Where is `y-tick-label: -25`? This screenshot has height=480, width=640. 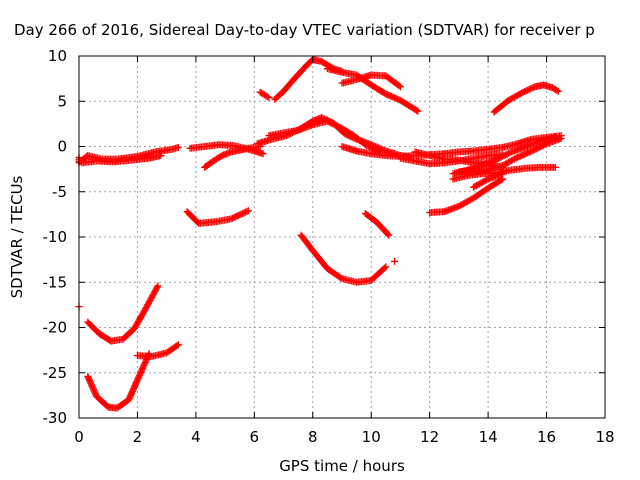 y-tick-label: -25 is located at coordinates (55, 373).